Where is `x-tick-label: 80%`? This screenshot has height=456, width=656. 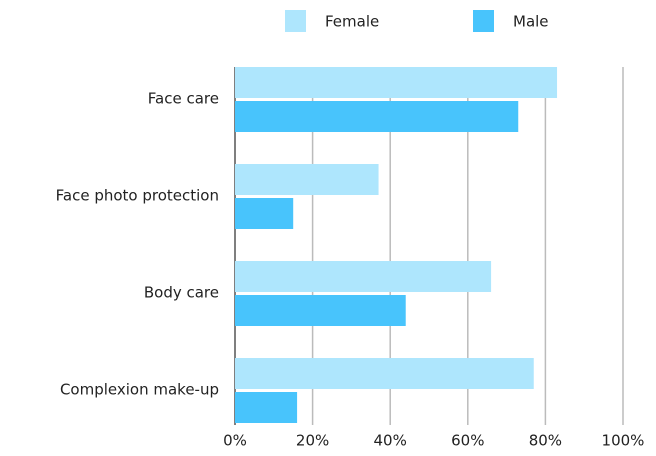
x-tick-label: 80% is located at coordinates (545, 441).